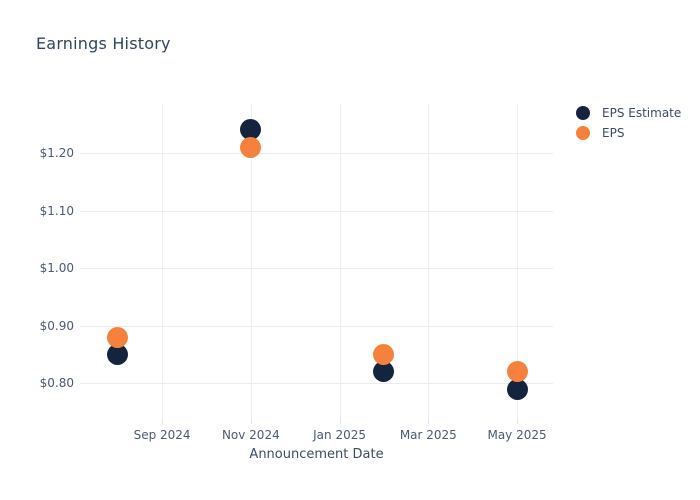 This screenshot has height=500, width=700. What do you see at coordinates (517, 435) in the screenshot?
I see `x-tick-label: May 2025` at bounding box center [517, 435].